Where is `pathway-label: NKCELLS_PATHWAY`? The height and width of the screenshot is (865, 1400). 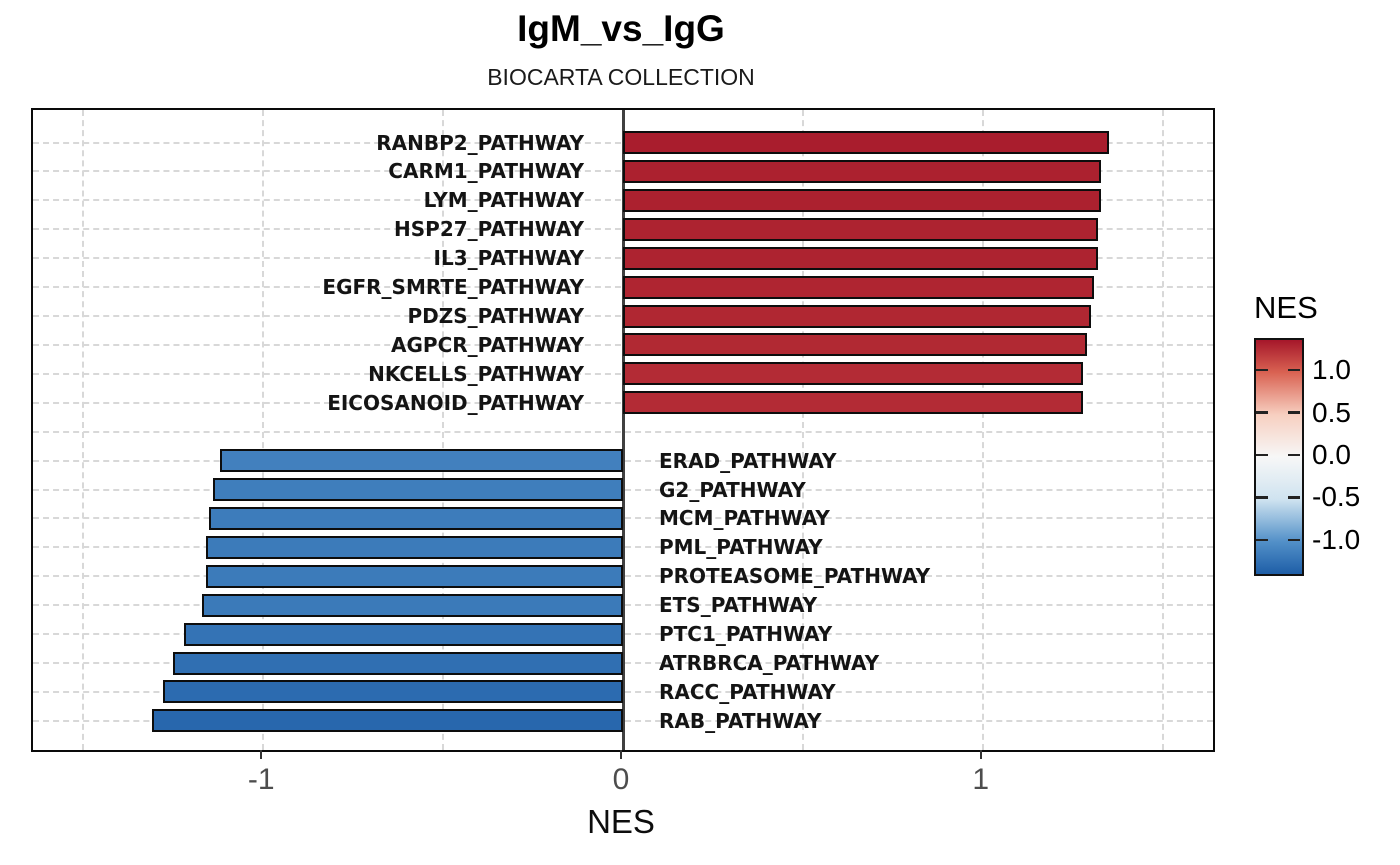
pathway-label: NKCELLS_PATHWAY is located at coordinates (476, 373).